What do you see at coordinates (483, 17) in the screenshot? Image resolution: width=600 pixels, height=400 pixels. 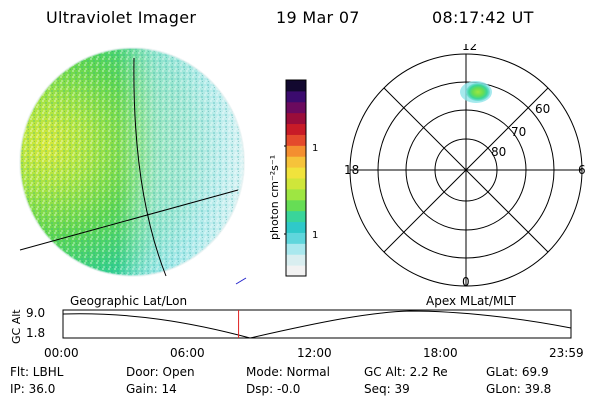 I see `observation-time: 08:17:42 UT` at bounding box center [483, 17].